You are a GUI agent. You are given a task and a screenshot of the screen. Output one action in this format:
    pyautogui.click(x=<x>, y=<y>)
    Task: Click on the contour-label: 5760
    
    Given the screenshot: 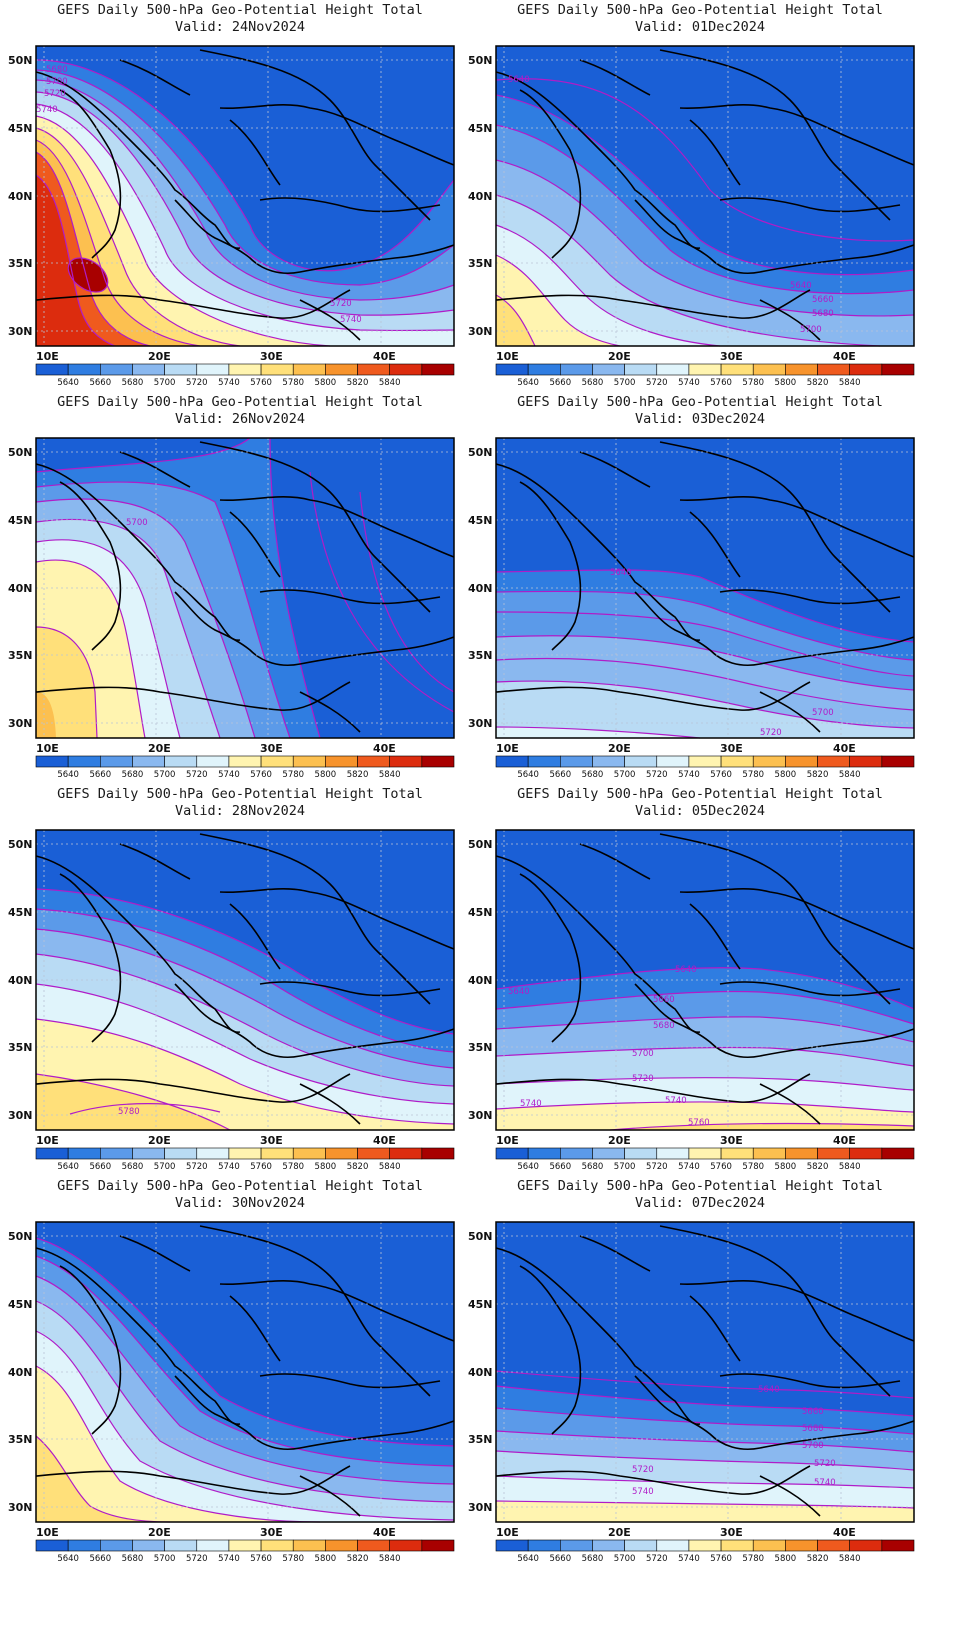 What is the action you would take?
    pyautogui.click(x=699, y=1123)
    